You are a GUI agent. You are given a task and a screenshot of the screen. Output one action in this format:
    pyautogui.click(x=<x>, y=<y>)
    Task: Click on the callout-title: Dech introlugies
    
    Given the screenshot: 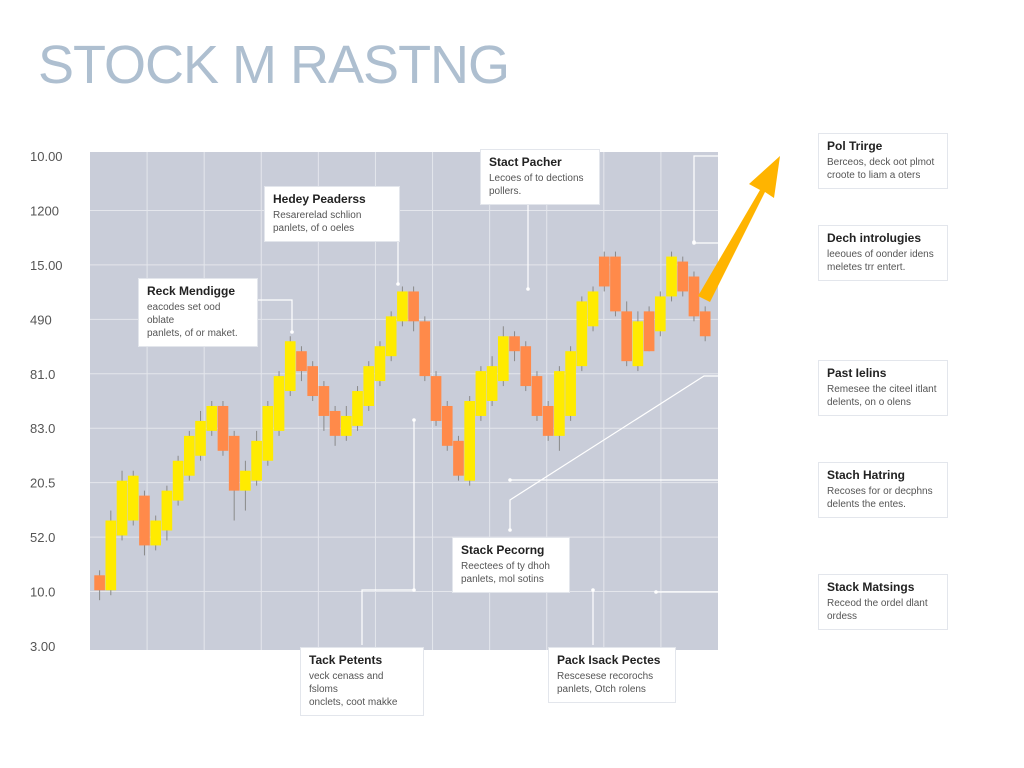 What is the action you would take?
    pyautogui.click(x=874, y=238)
    